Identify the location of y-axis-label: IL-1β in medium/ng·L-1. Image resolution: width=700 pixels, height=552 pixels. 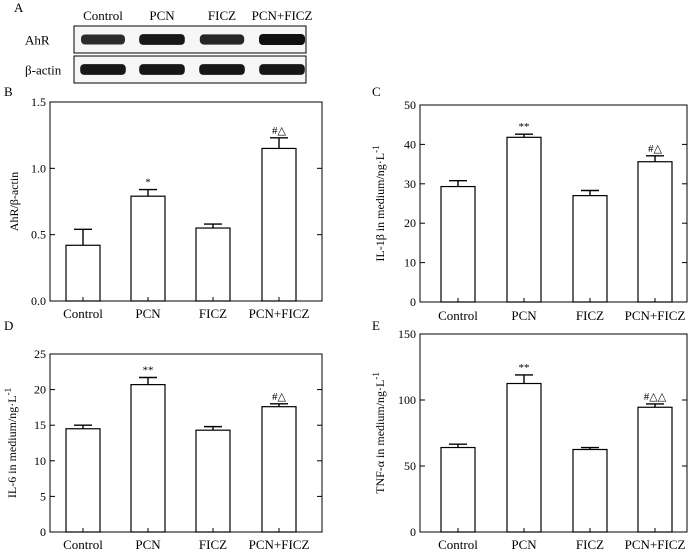
(379, 203).